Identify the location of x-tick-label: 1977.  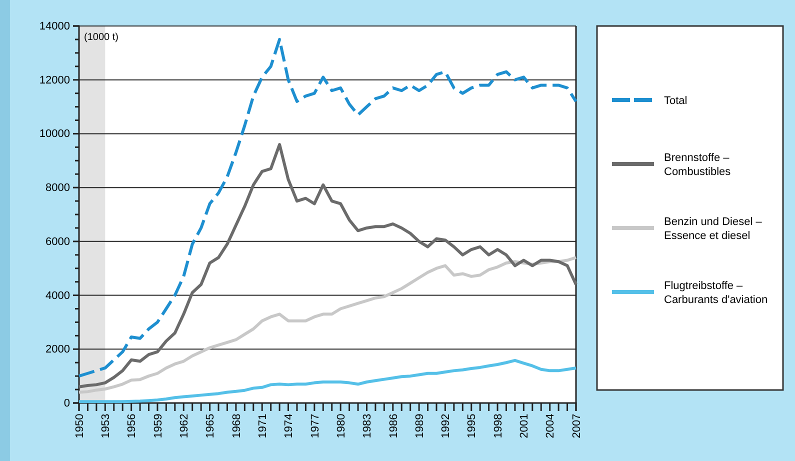
(315, 426).